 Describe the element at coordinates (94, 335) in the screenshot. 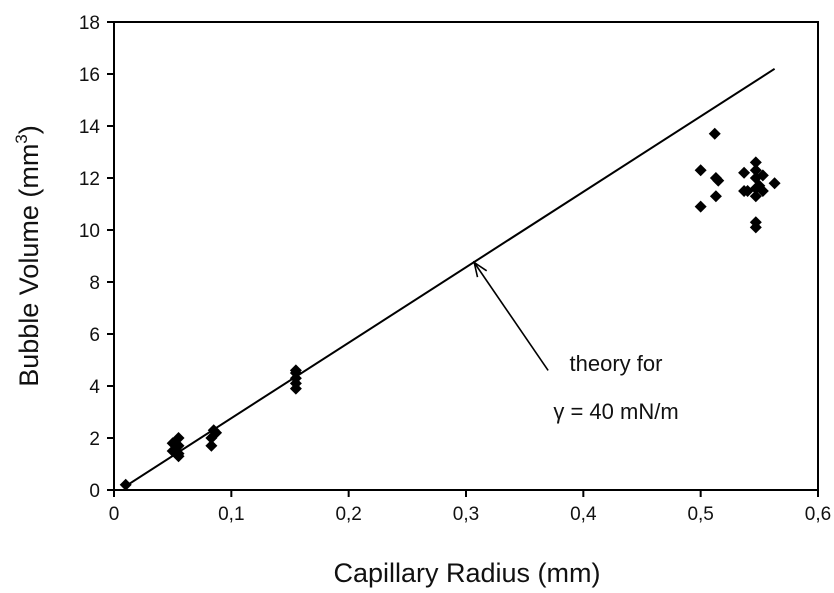

I see `y-tick-label: 6` at that location.